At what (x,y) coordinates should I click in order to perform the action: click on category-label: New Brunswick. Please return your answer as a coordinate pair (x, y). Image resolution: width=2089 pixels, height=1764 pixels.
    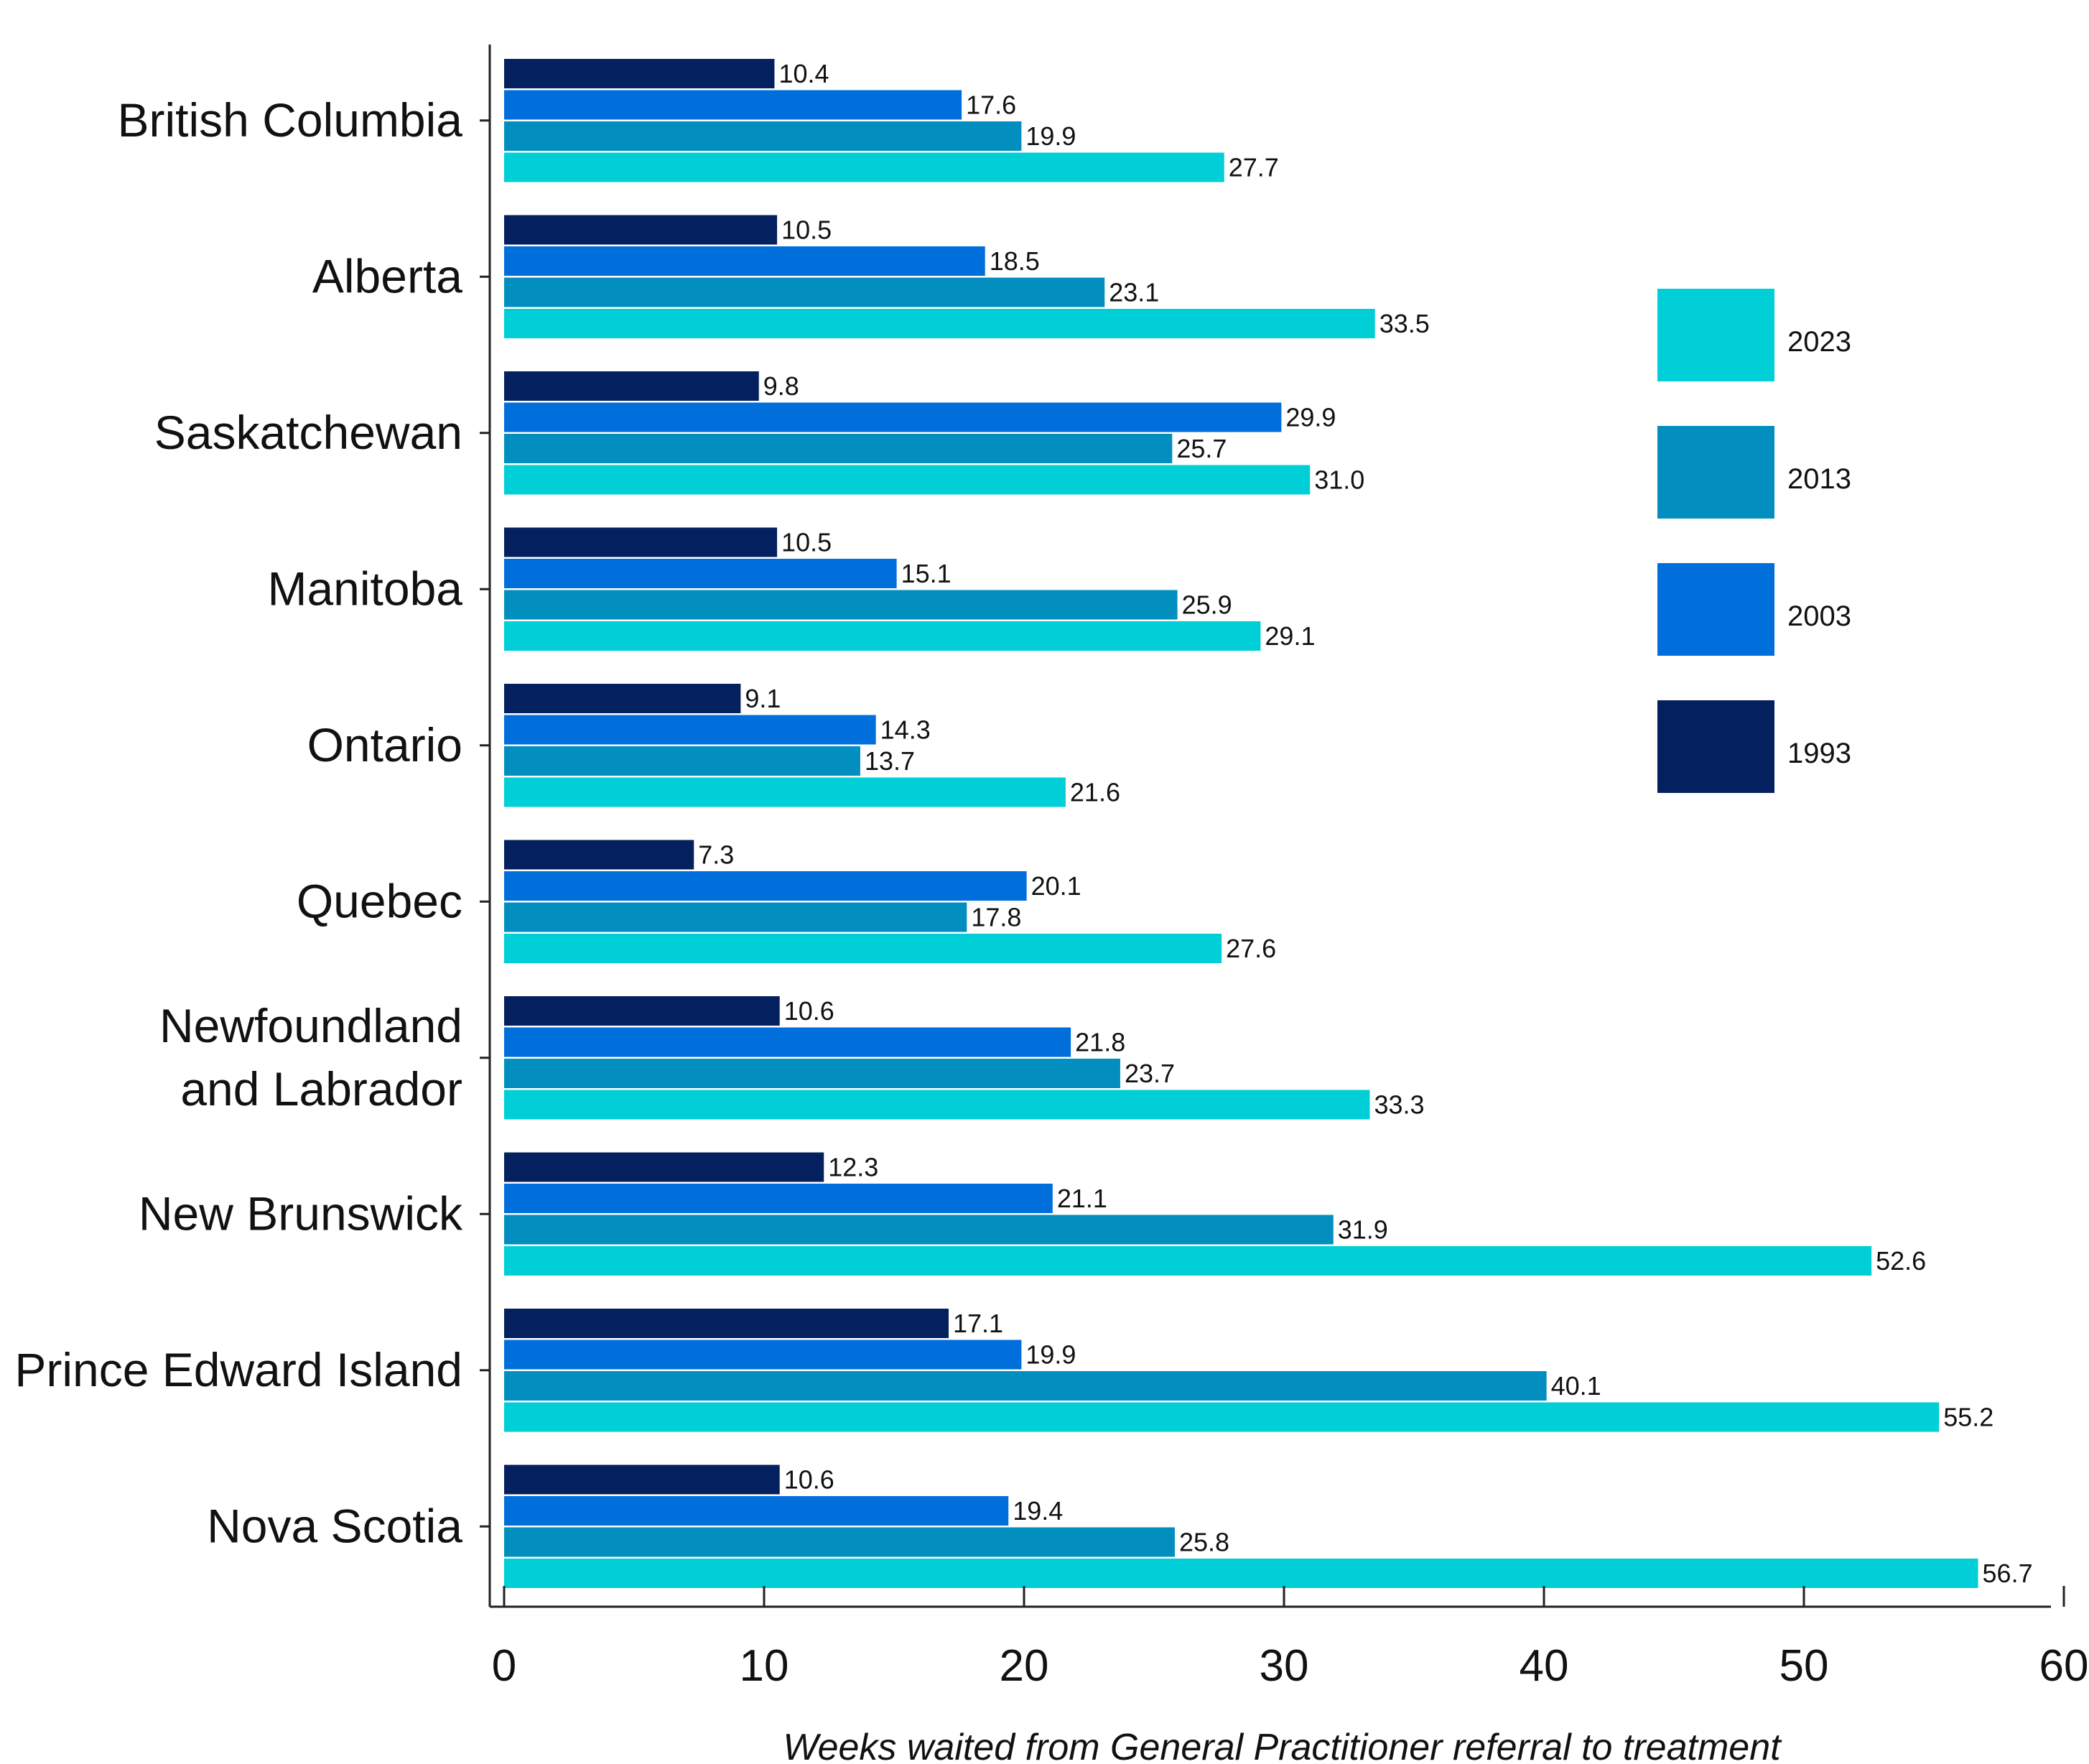
    Looking at the image, I should click on (301, 1213).